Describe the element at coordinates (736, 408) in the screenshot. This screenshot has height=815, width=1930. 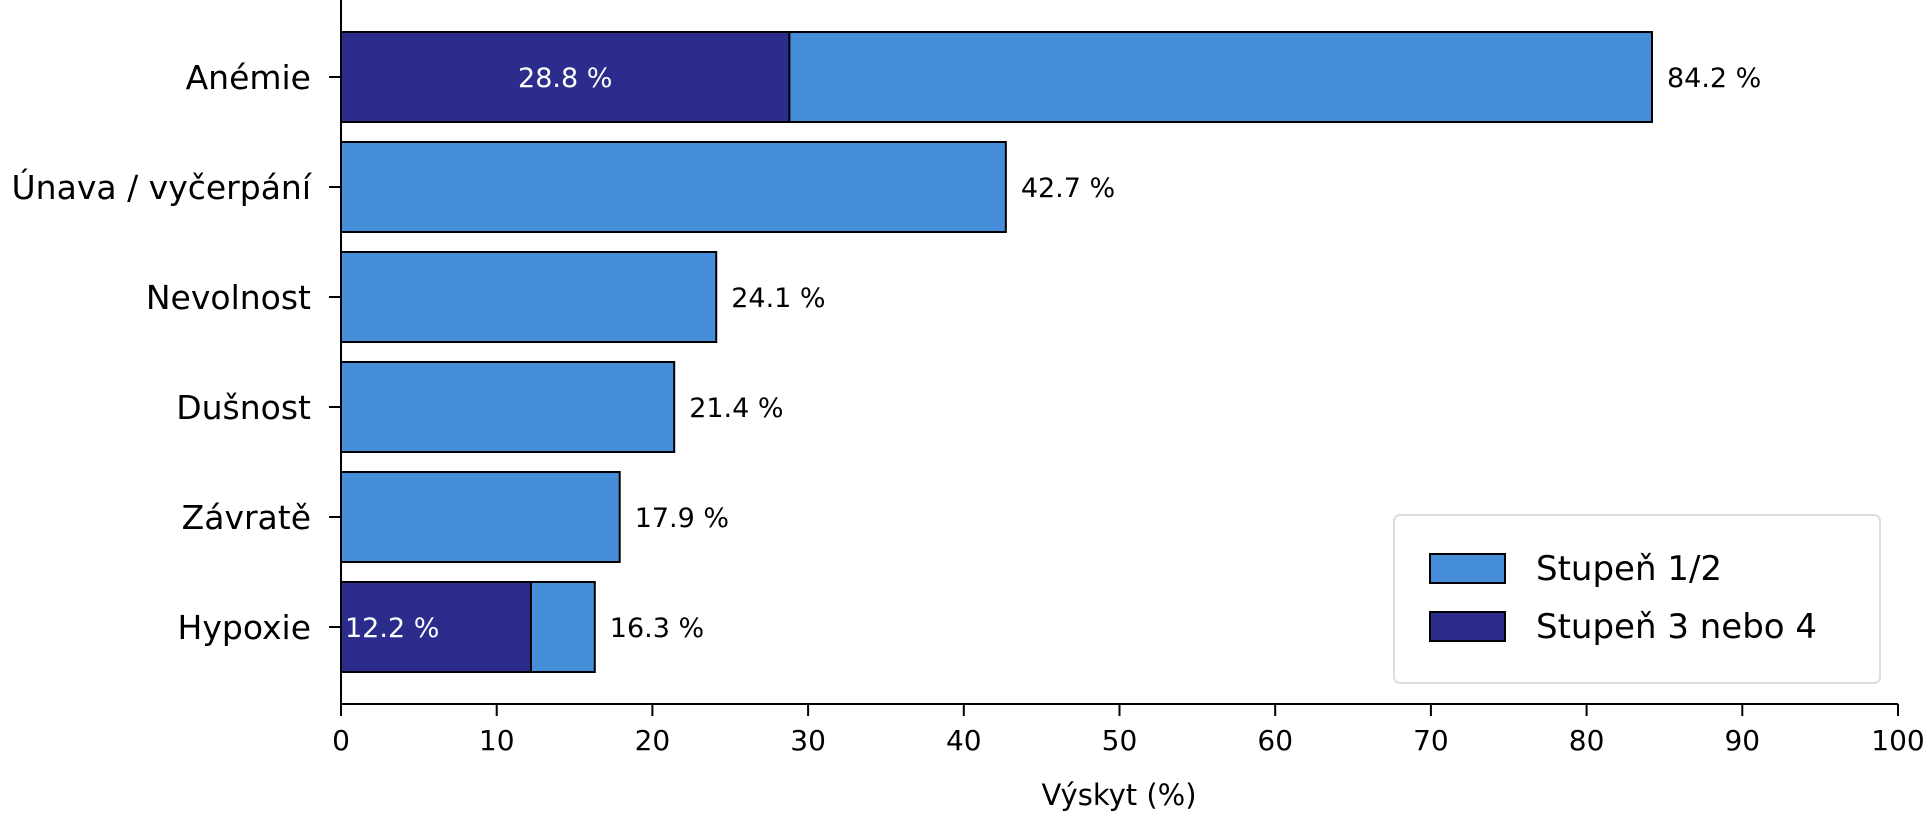
I see `total-label-3: 21.4 %` at that location.